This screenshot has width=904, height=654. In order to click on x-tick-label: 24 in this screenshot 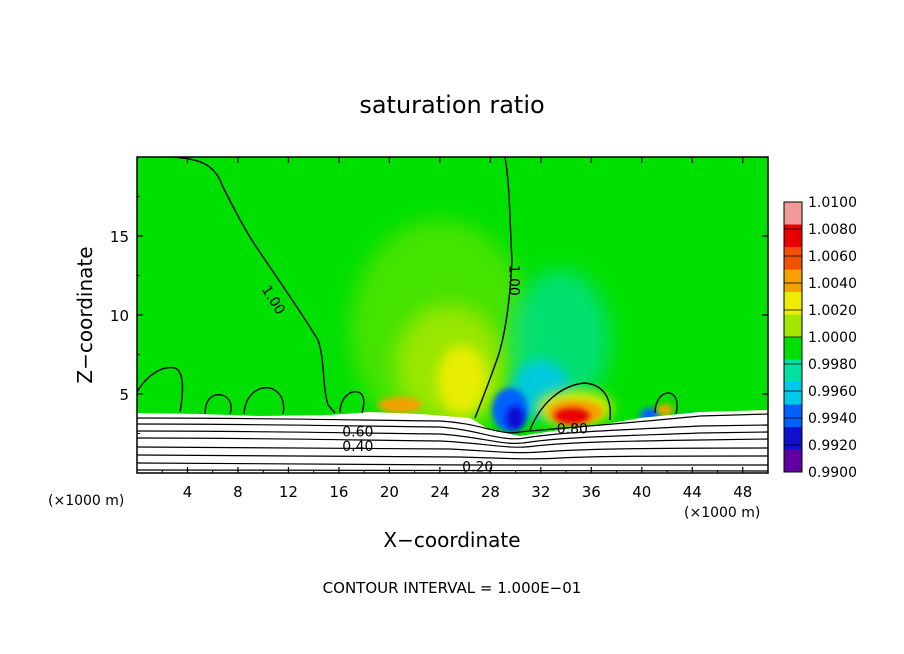, I will do `click(439, 492)`.